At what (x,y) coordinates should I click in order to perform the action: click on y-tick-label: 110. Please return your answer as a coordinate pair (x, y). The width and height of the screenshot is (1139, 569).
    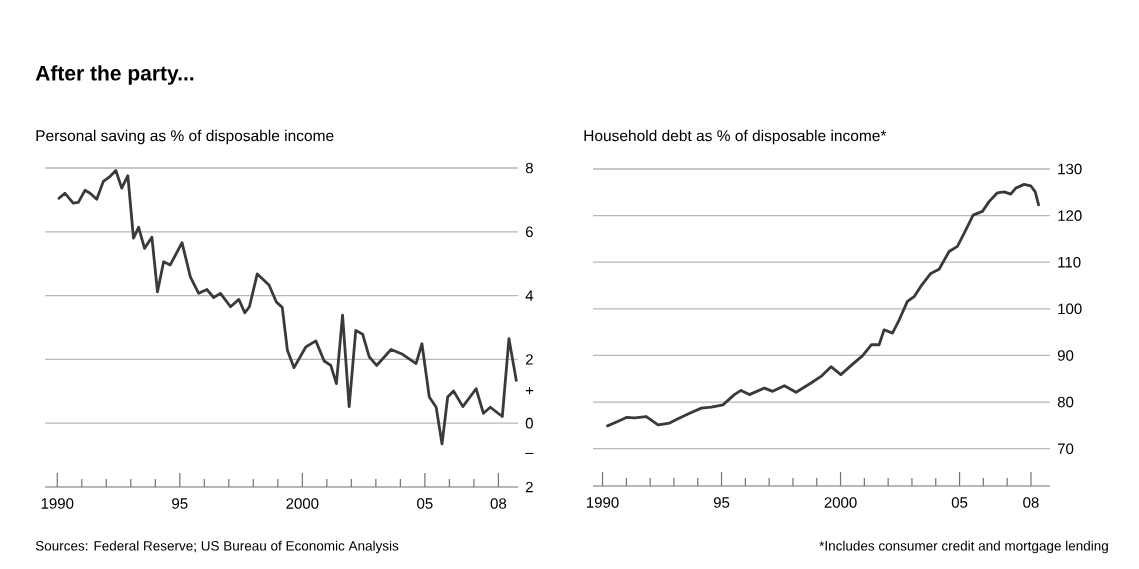
    Looking at the image, I should click on (1069, 262).